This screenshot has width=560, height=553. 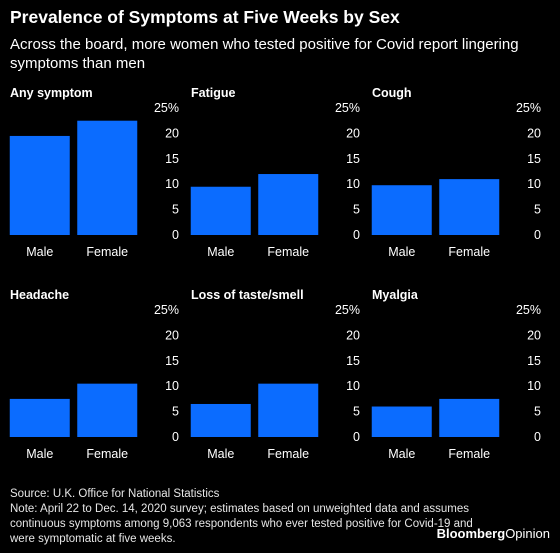 What do you see at coordinates (247, 295) in the screenshot?
I see `panel-title: Loss of taste/smell` at bounding box center [247, 295].